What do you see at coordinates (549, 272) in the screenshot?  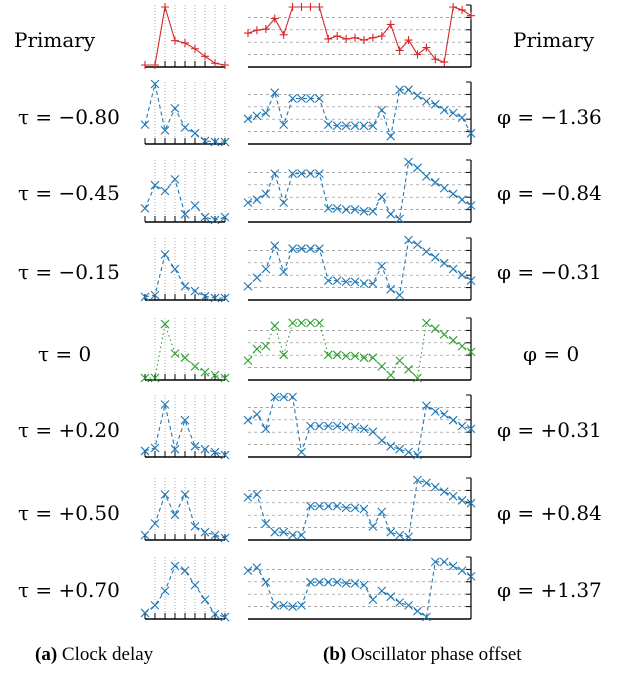 I see `row-label-b-3: φ = −0.31` at bounding box center [549, 272].